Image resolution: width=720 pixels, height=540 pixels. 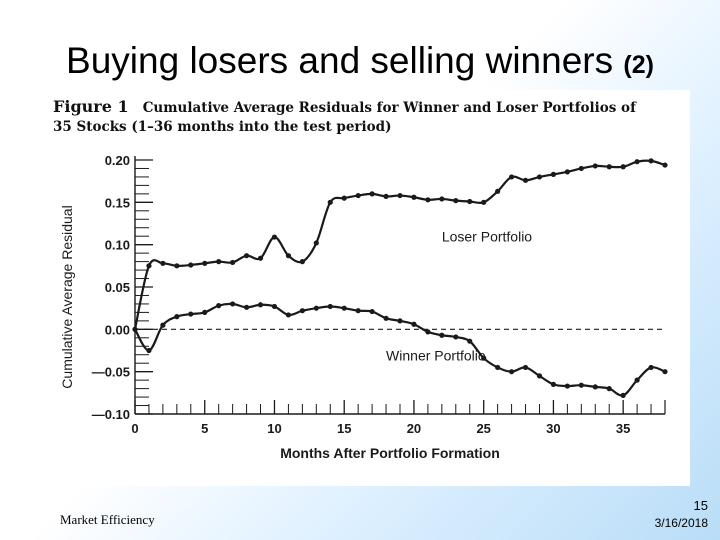 I want to click on slide-date: 3/16/2018, so click(x=681, y=523).